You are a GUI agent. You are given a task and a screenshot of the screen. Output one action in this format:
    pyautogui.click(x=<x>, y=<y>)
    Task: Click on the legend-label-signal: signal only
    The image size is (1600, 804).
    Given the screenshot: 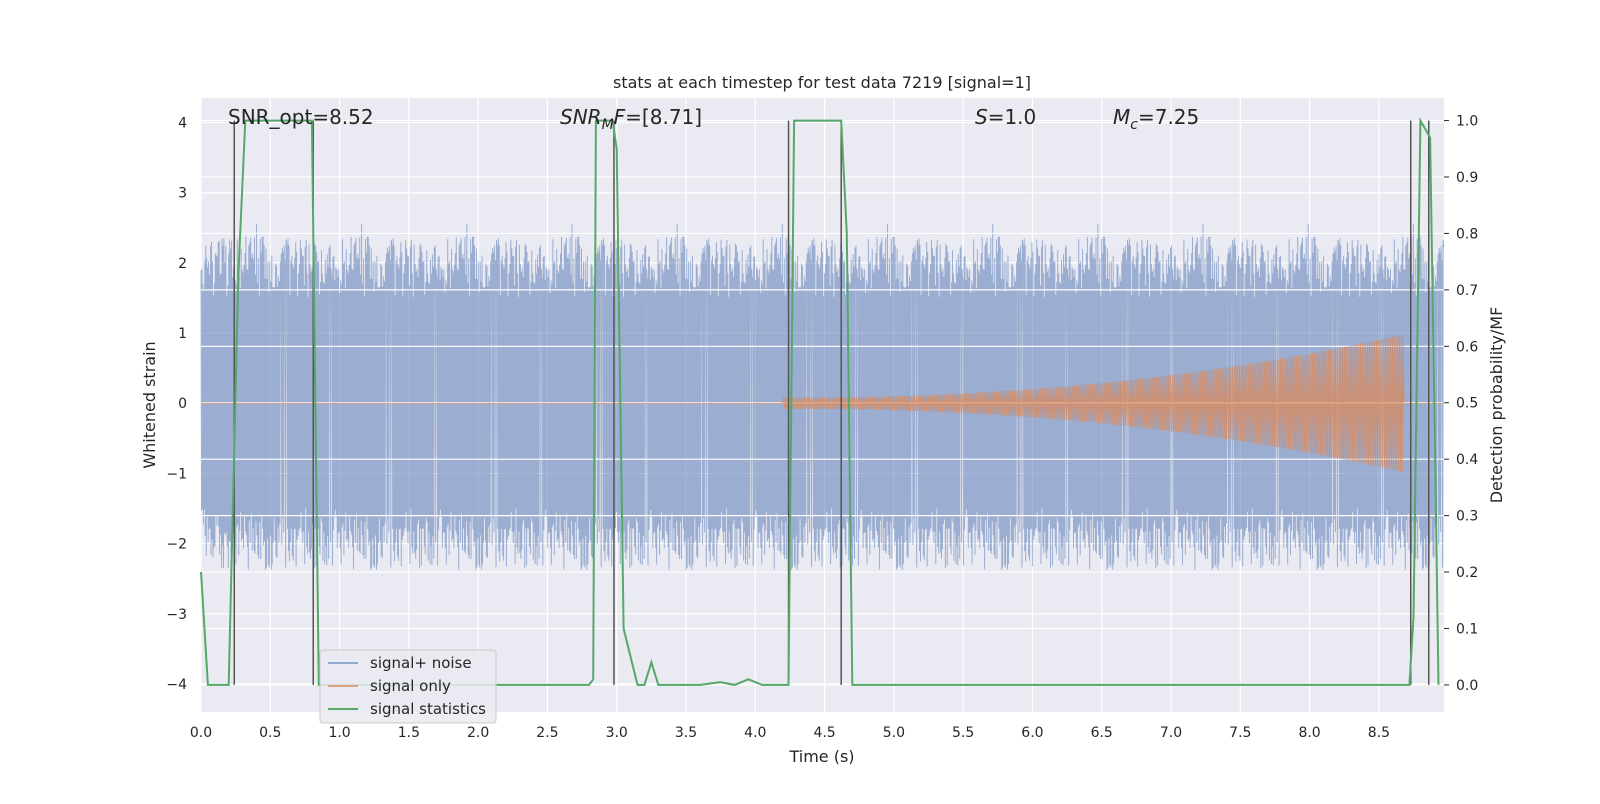 What is the action you would take?
    pyautogui.click(x=410, y=686)
    